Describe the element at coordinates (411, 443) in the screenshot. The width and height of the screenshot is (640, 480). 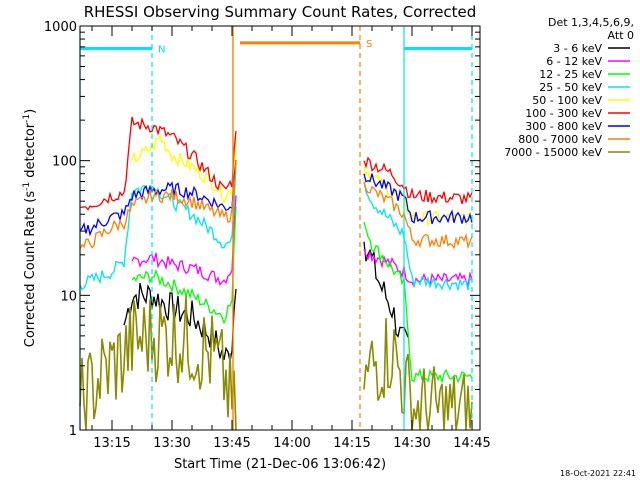
I see `x-tick-label-6: 14:30` at that location.